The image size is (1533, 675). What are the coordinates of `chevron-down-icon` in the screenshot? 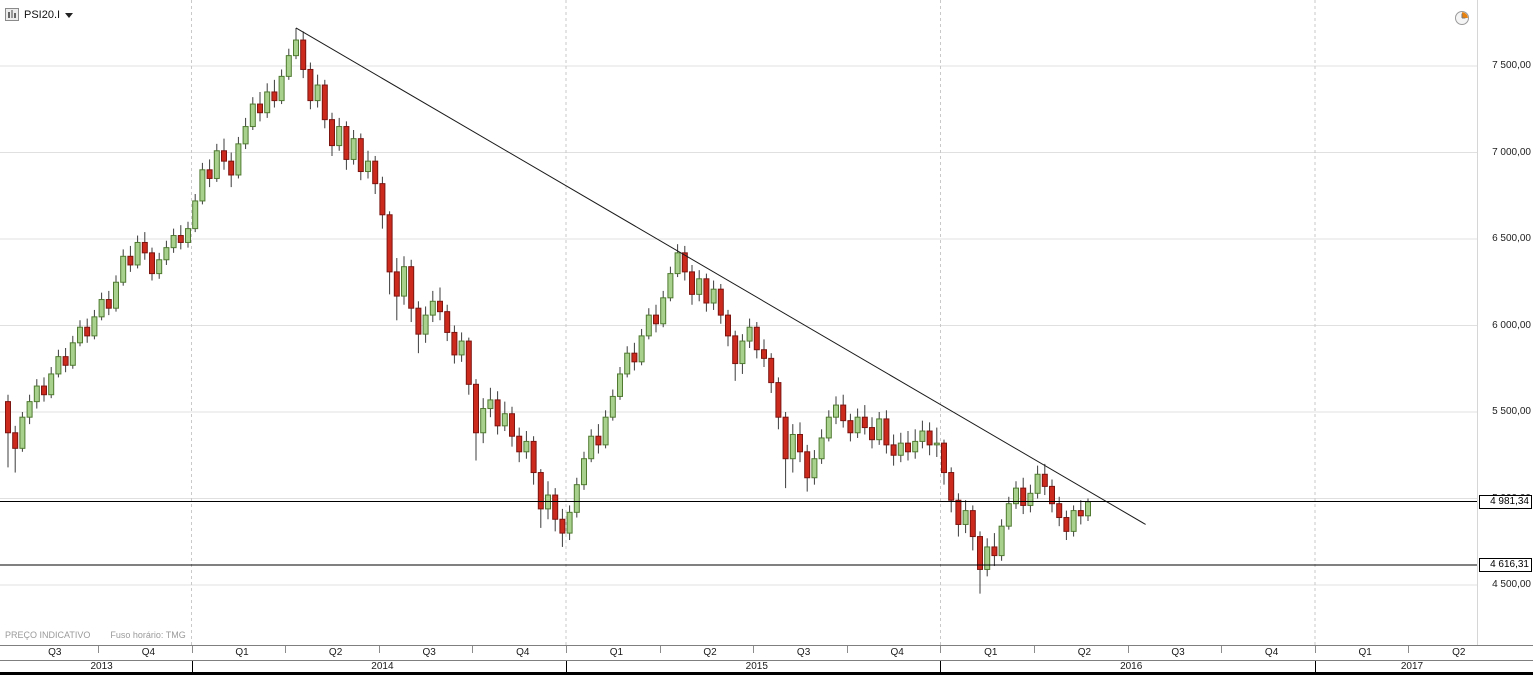 It's located at (69, 15).